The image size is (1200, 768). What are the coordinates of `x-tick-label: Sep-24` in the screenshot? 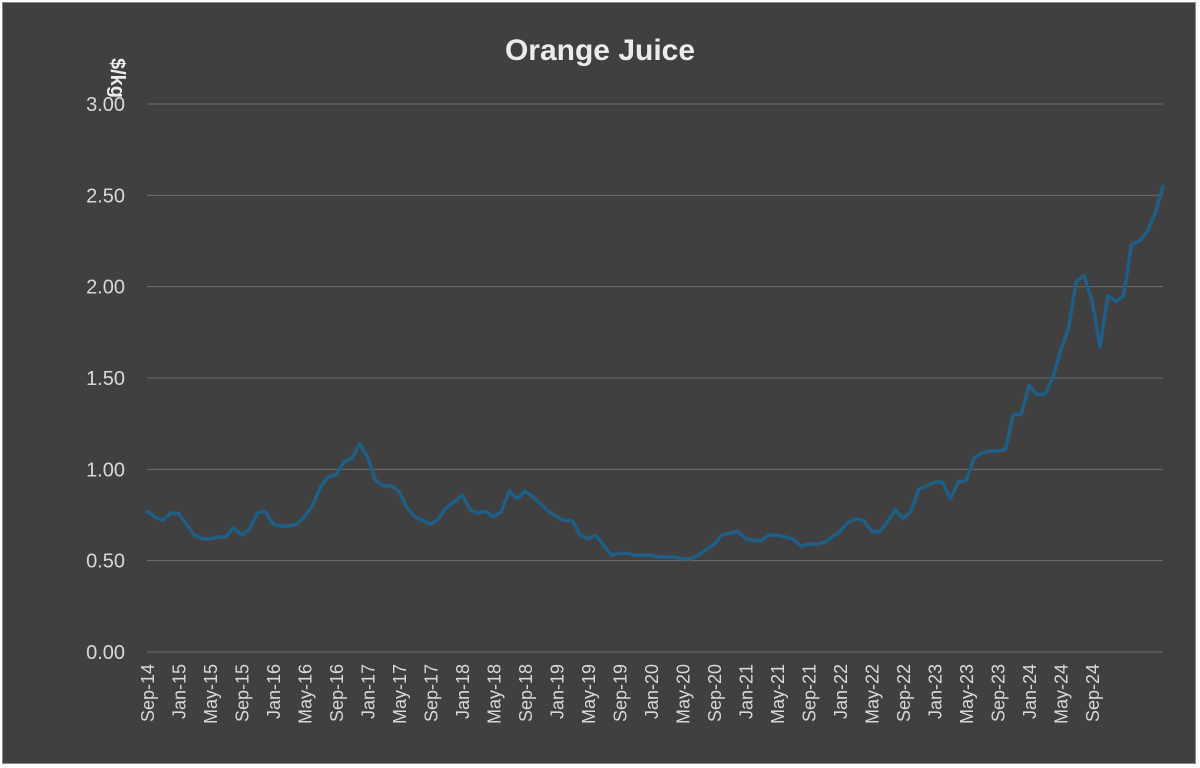 It's located at (1093, 693).